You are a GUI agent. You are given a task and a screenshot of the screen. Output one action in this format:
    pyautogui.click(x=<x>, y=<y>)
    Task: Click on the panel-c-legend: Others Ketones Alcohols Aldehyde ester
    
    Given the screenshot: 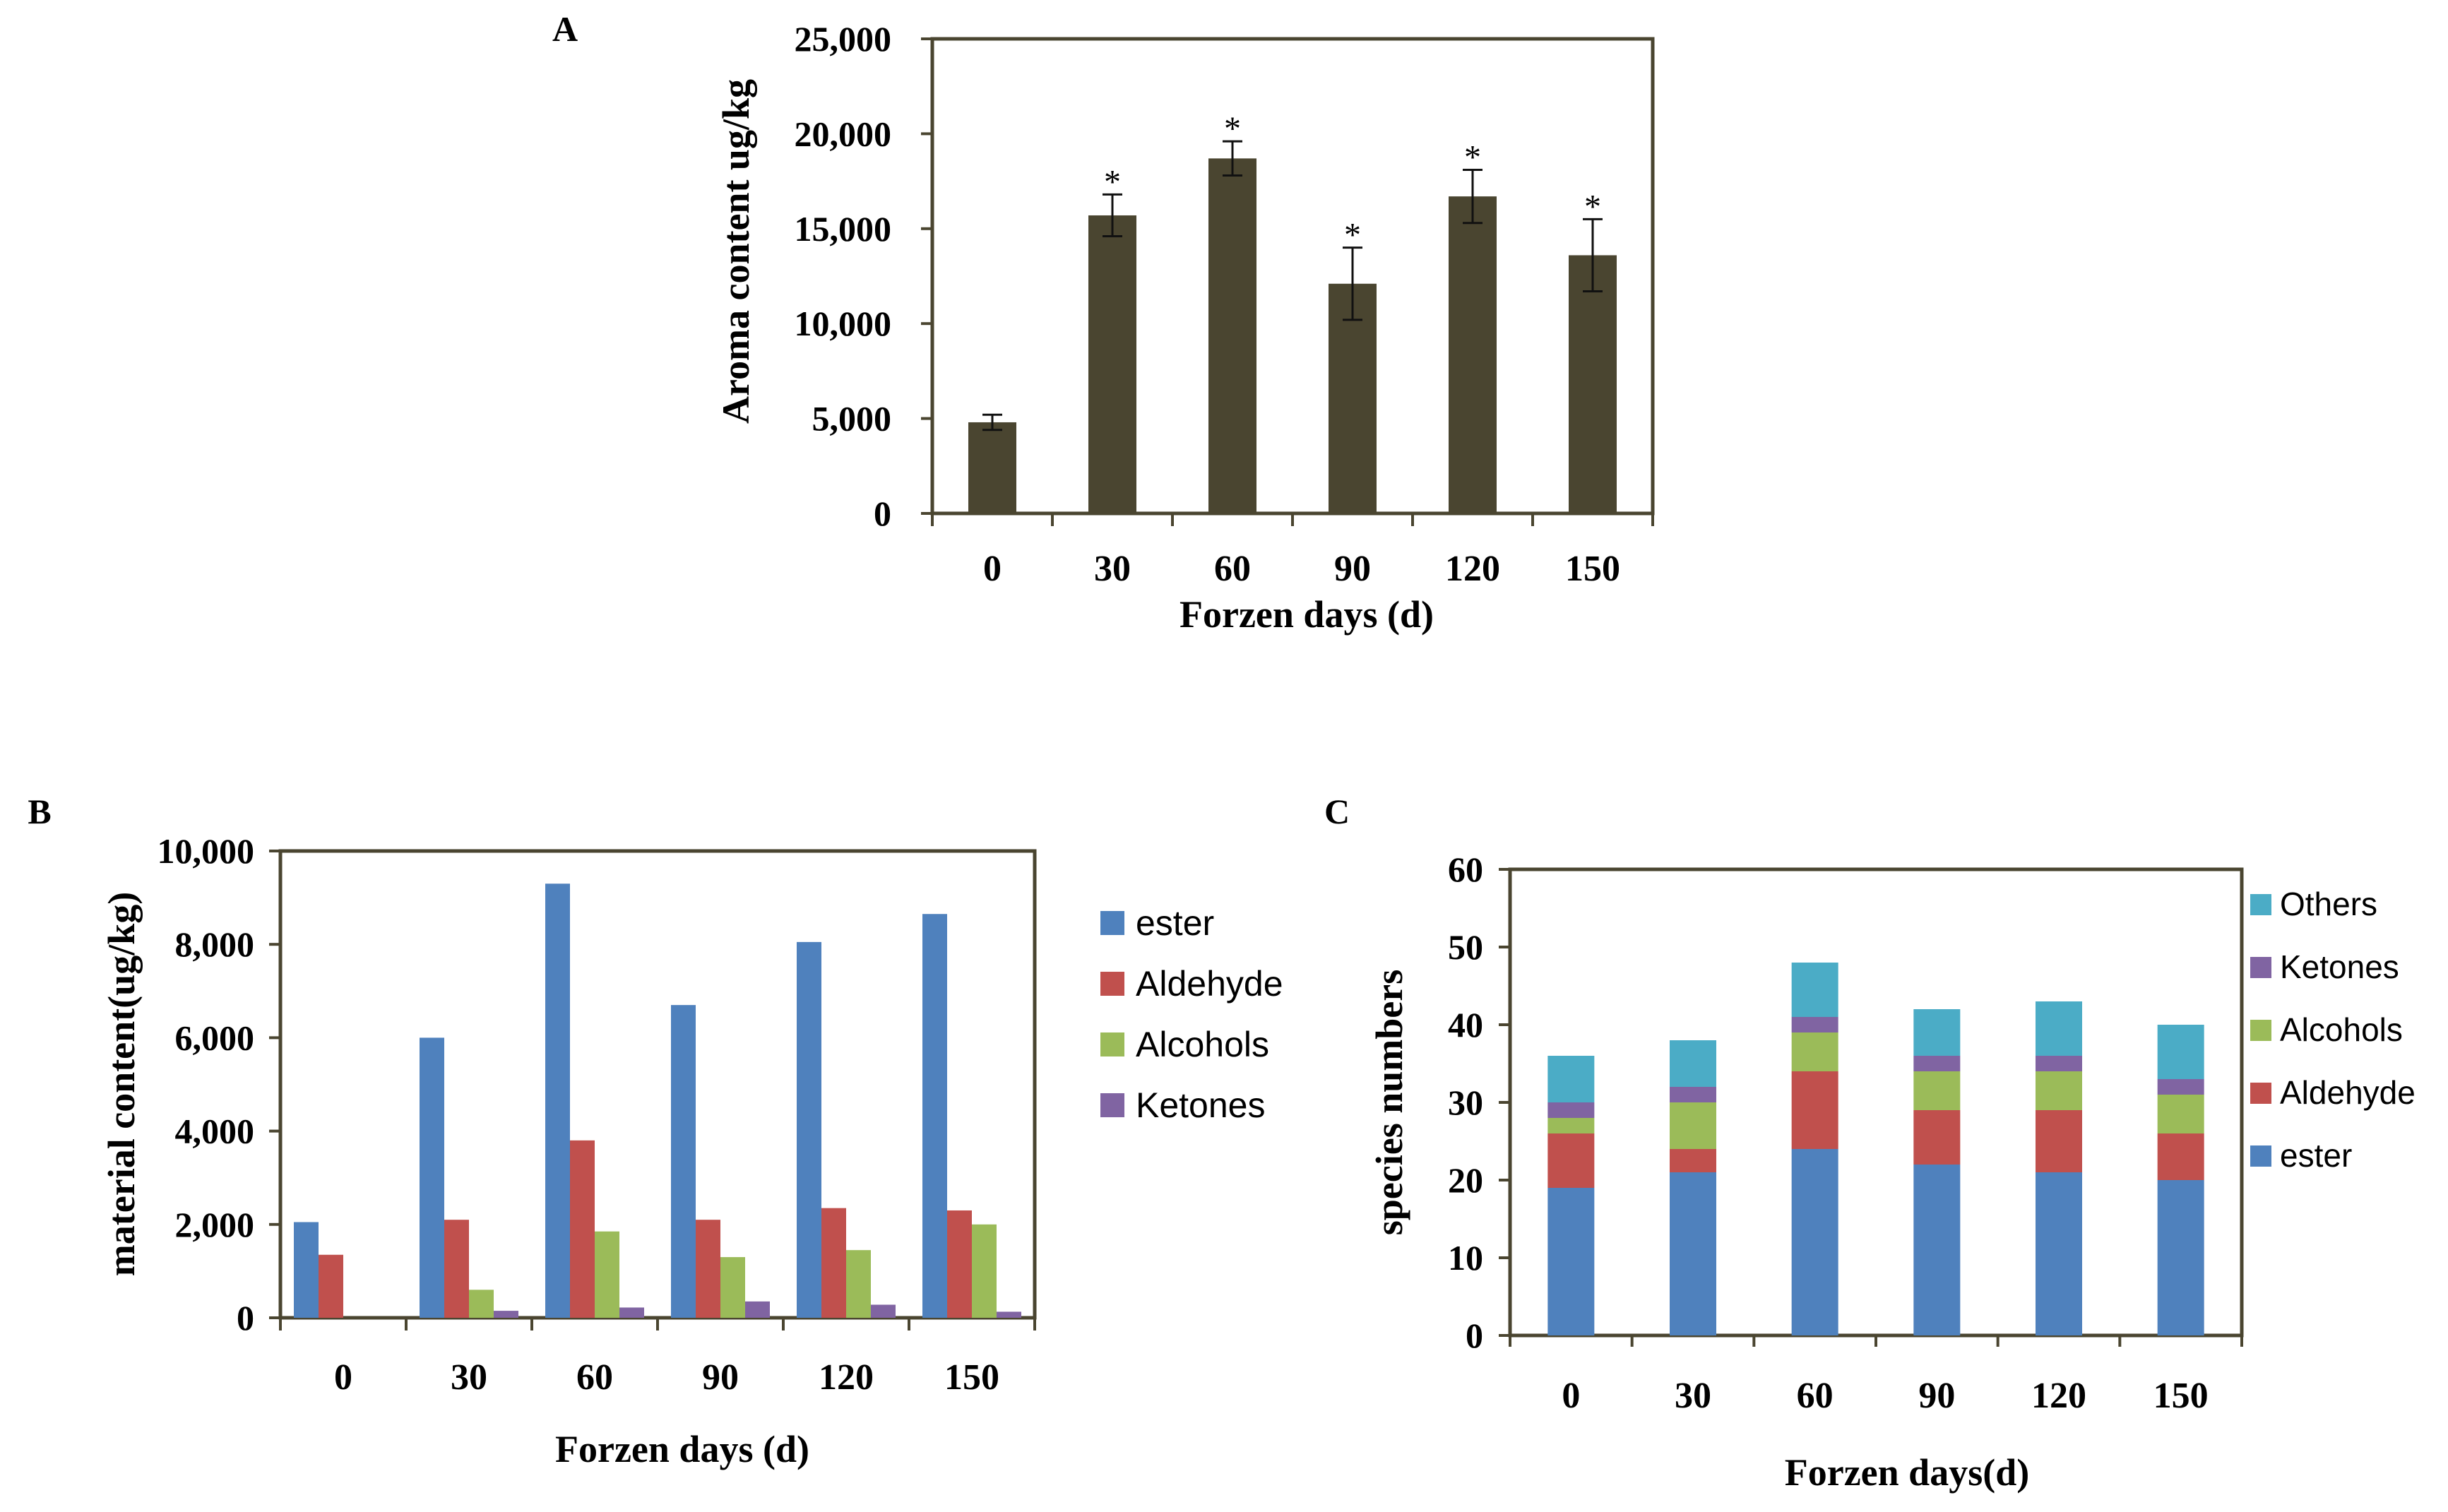 What is the action you would take?
    pyautogui.click(x=2333, y=1030)
    